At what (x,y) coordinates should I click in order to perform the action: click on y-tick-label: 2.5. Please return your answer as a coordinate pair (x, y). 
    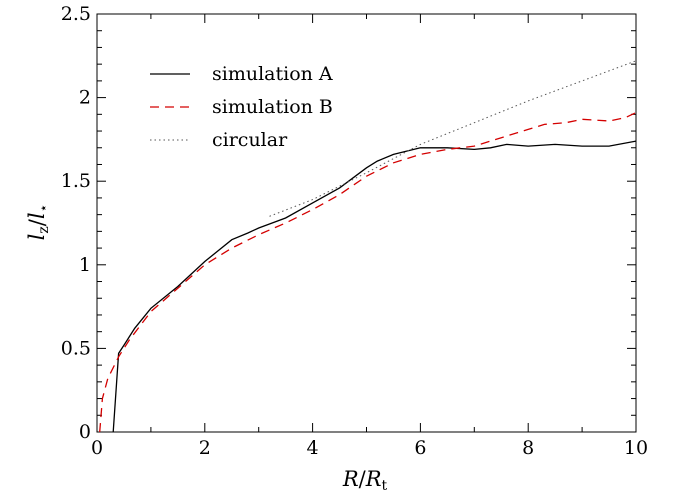
    Looking at the image, I should click on (76, 14).